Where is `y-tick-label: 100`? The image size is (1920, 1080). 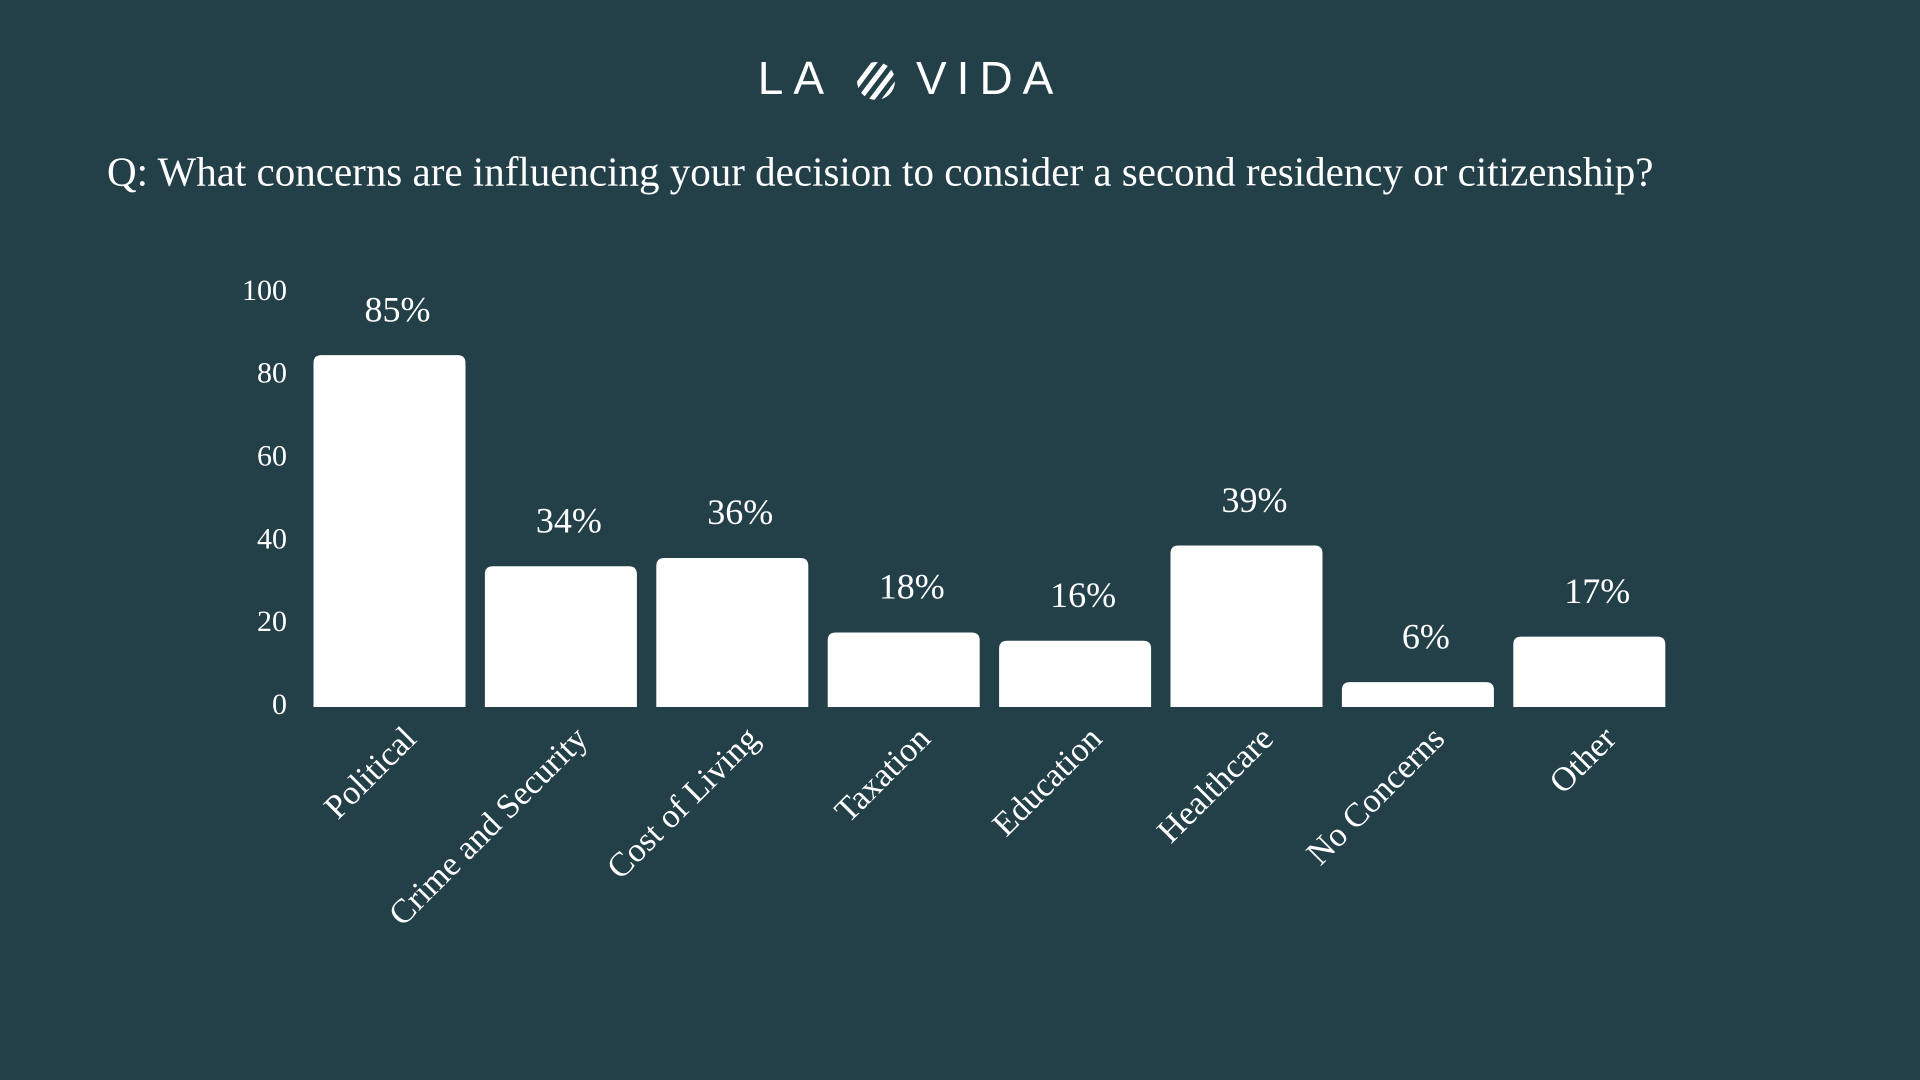
y-tick-label: 100 is located at coordinates (264, 290).